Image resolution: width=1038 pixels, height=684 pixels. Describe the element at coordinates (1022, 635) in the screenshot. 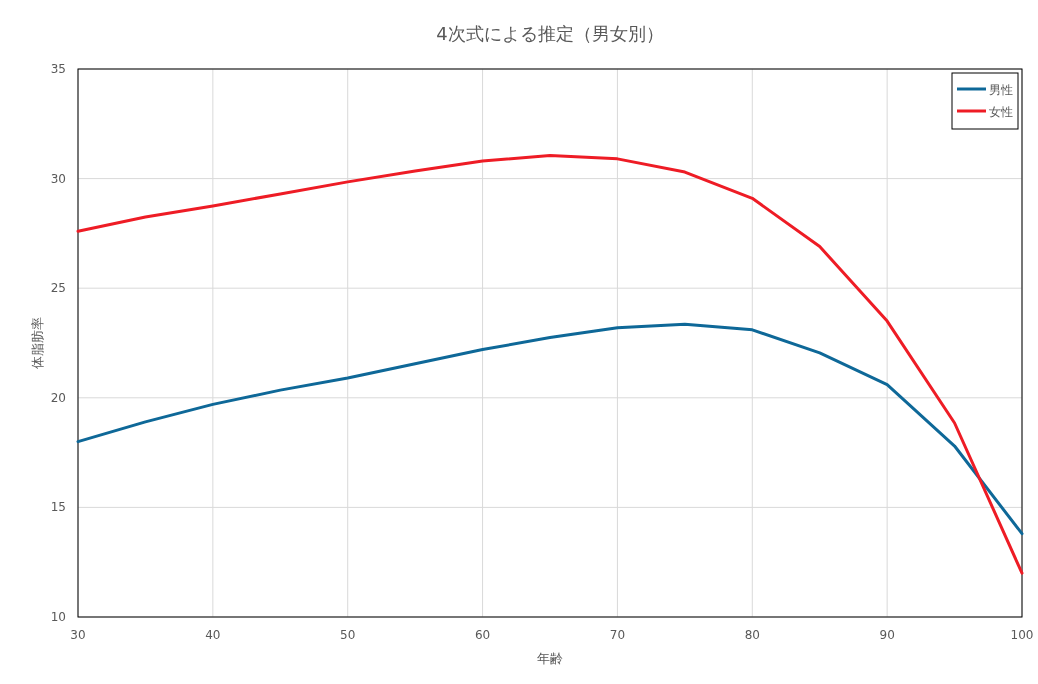

I see `x-tick-label: 100` at that location.